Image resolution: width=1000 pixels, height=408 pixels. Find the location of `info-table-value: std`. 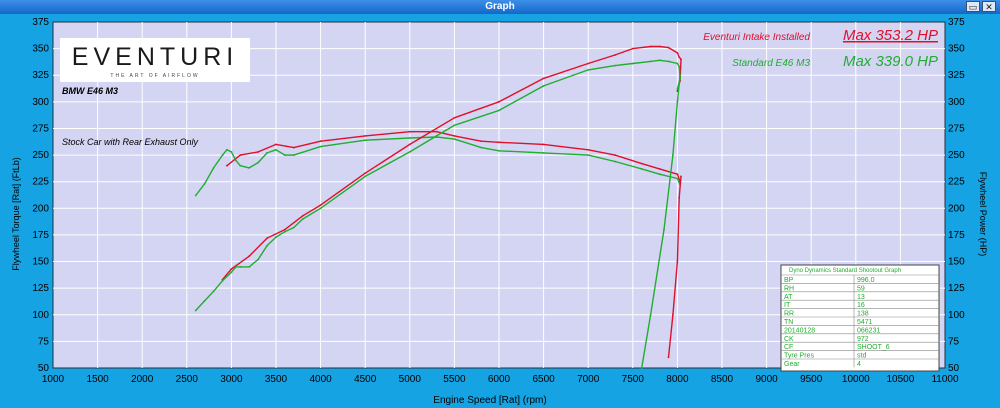

info-table-value: std is located at coordinates (861, 356).